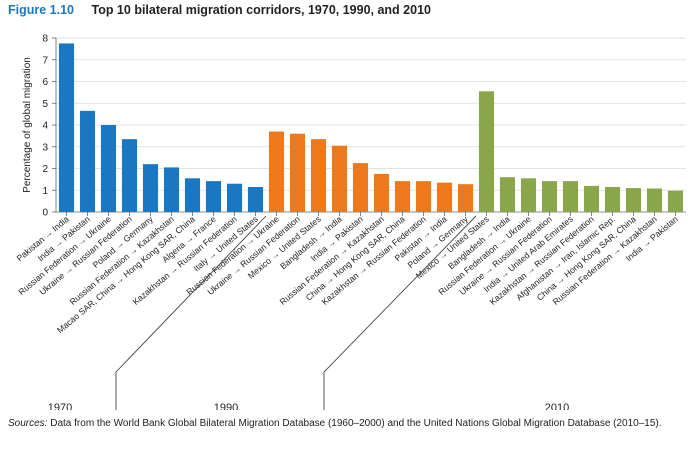 This screenshot has height=455, width=700. What do you see at coordinates (60, 406) in the screenshot?
I see `decade-label: 1970` at bounding box center [60, 406].